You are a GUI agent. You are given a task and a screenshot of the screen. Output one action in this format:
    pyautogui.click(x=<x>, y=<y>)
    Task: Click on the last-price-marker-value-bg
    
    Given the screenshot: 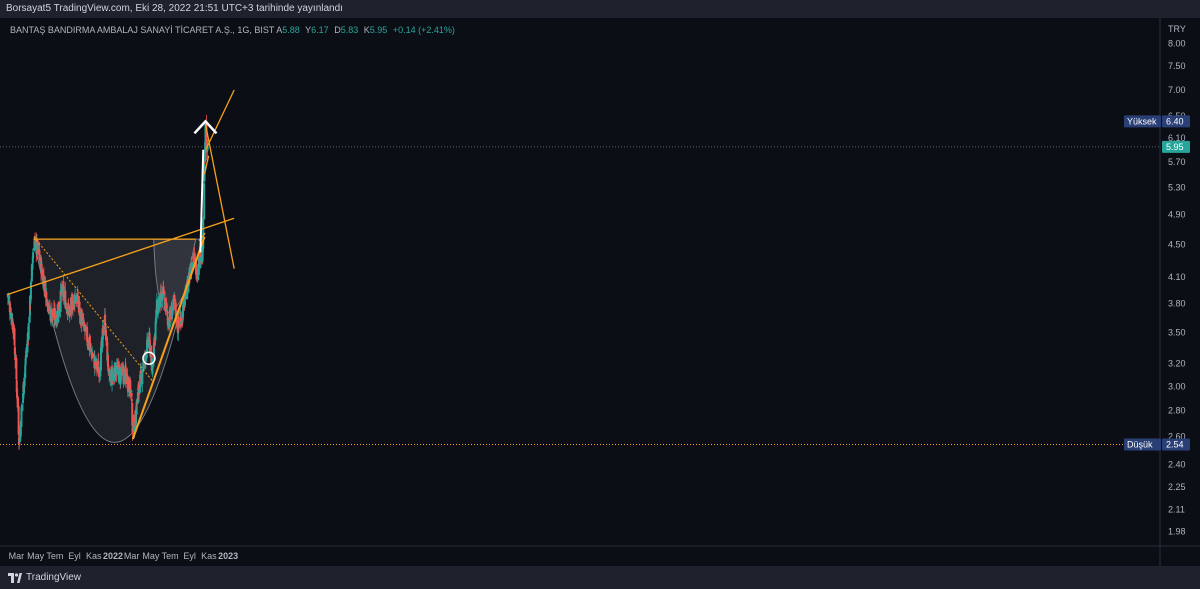 What is the action you would take?
    pyautogui.click(x=1176, y=146)
    